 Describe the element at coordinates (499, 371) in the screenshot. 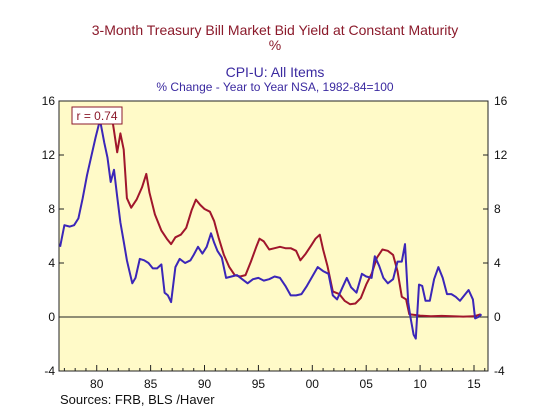

I see `y-tick-label-right: -4` at that location.